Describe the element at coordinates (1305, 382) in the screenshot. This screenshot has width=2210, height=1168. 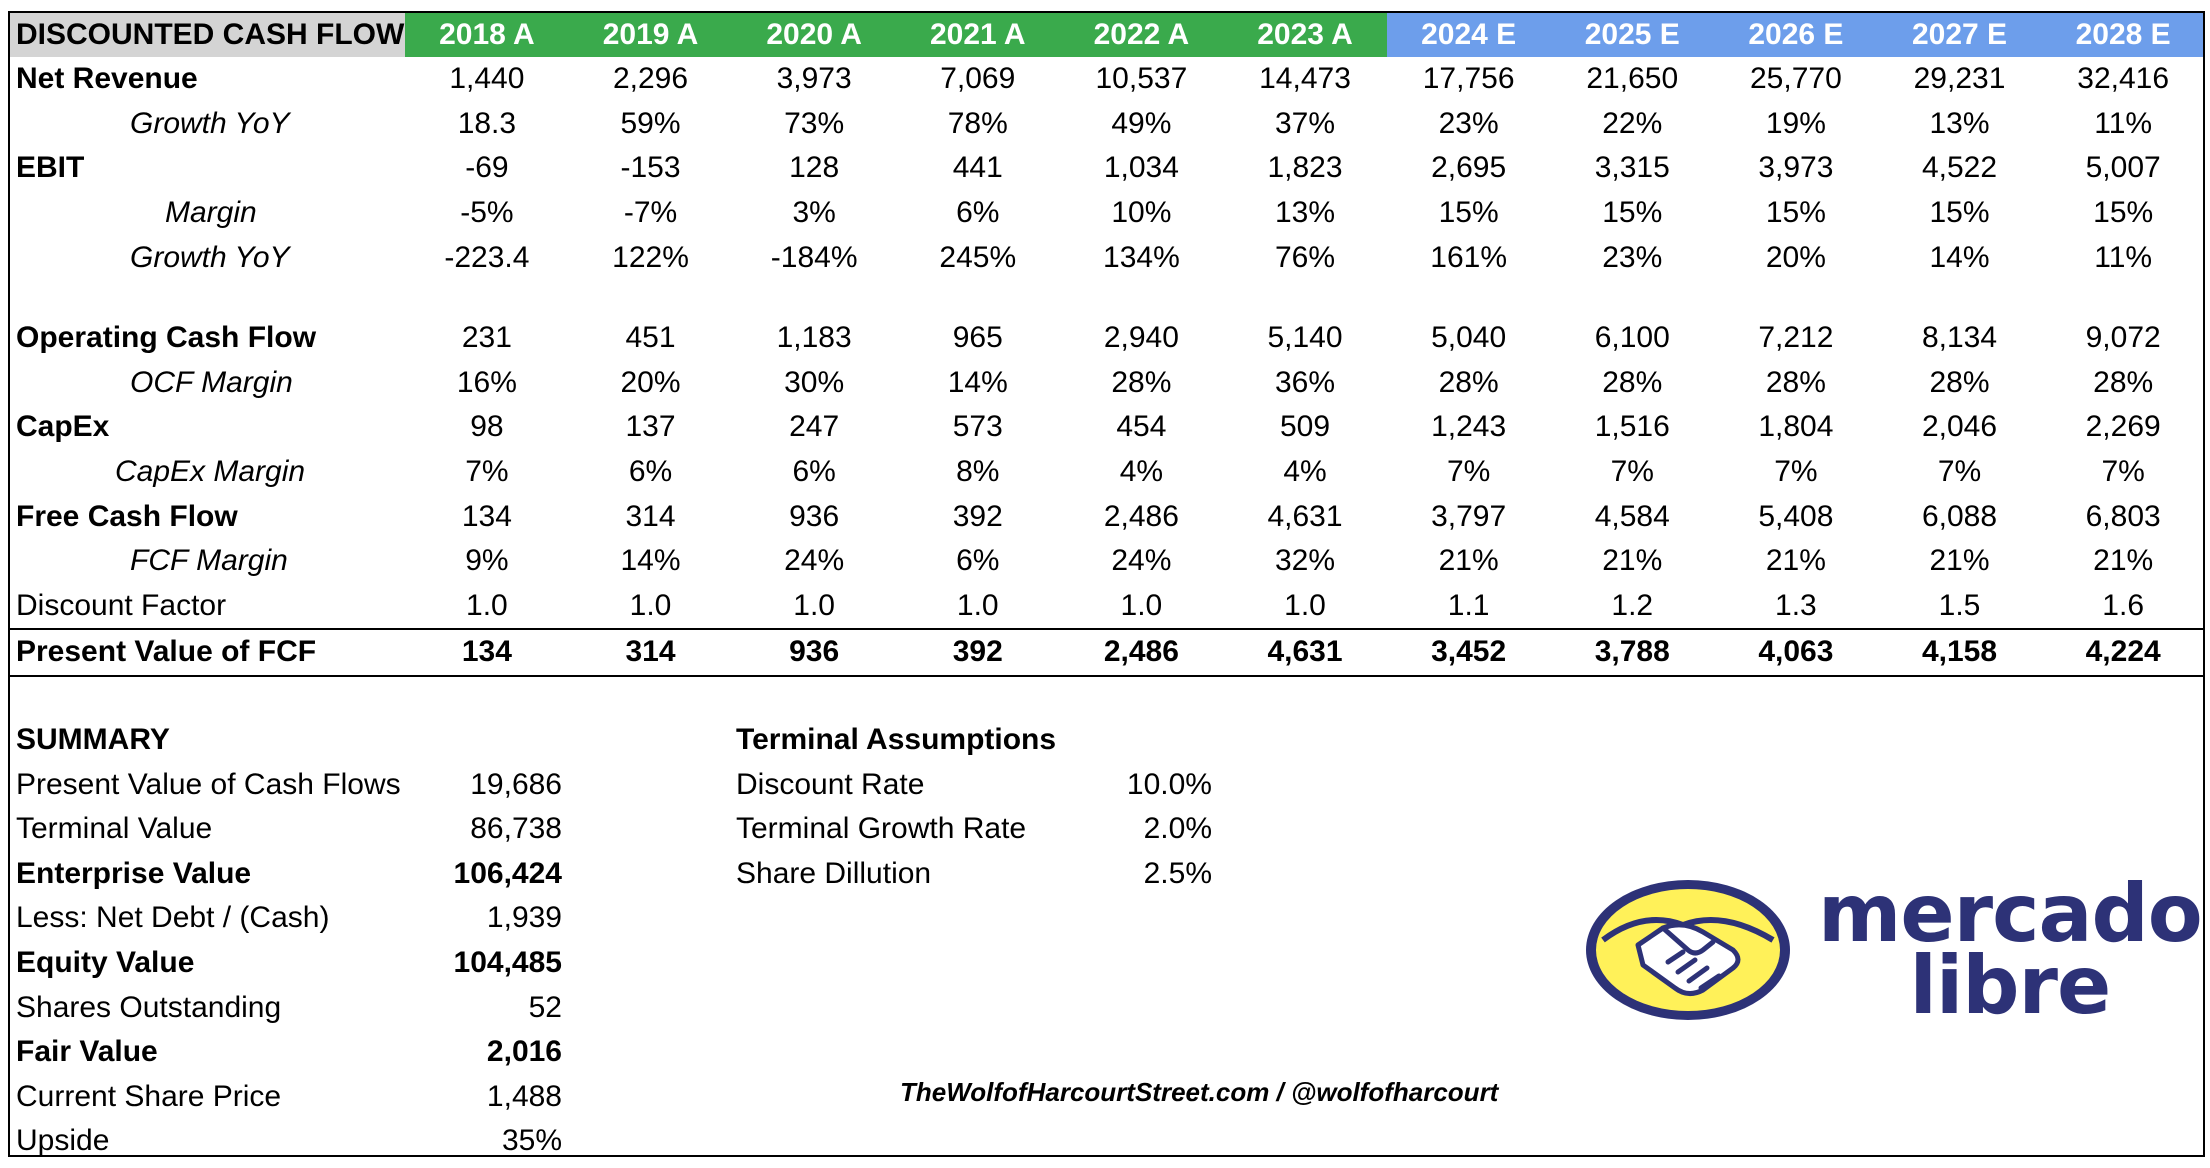
I see `table-cell: 36%` at that location.